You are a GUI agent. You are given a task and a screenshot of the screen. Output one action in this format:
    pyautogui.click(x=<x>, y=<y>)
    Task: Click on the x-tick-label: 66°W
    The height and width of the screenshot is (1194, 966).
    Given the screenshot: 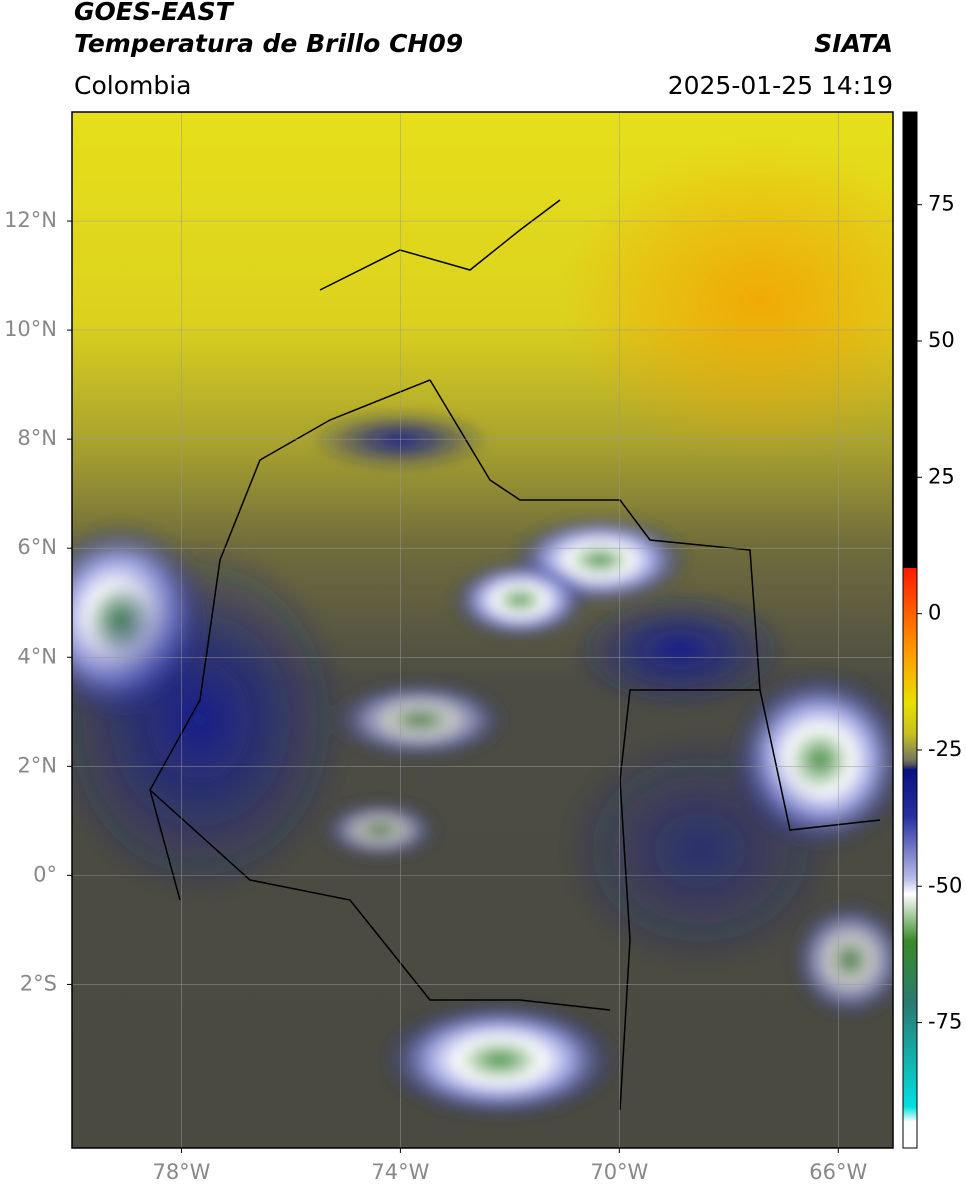 What is the action you would take?
    pyautogui.click(x=838, y=1172)
    